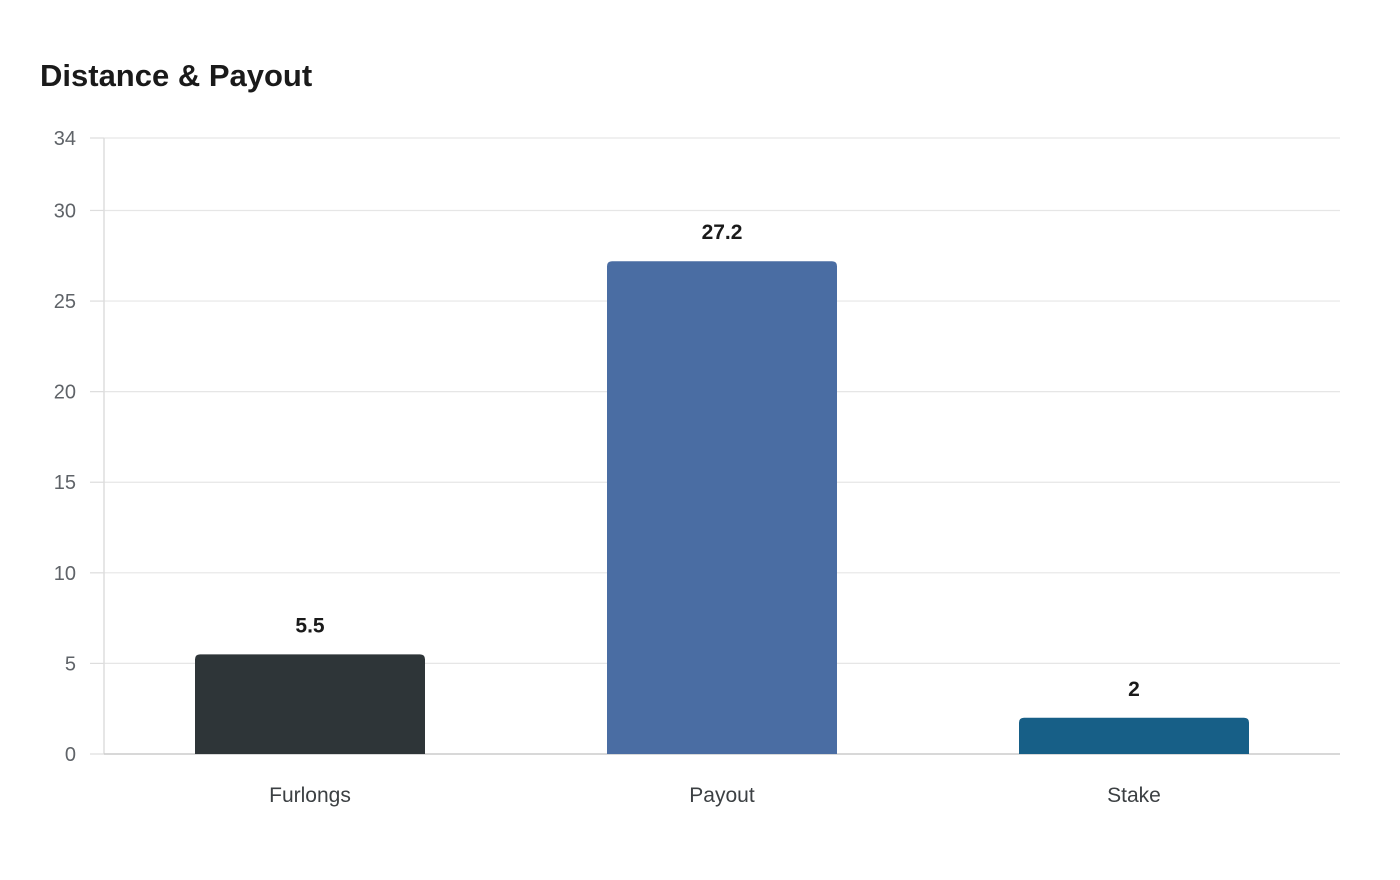 The image size is (1400, 880). Describe the element at coordinates (70, 664) in the screenshot. I see `y-tick-label: 5` at that location.